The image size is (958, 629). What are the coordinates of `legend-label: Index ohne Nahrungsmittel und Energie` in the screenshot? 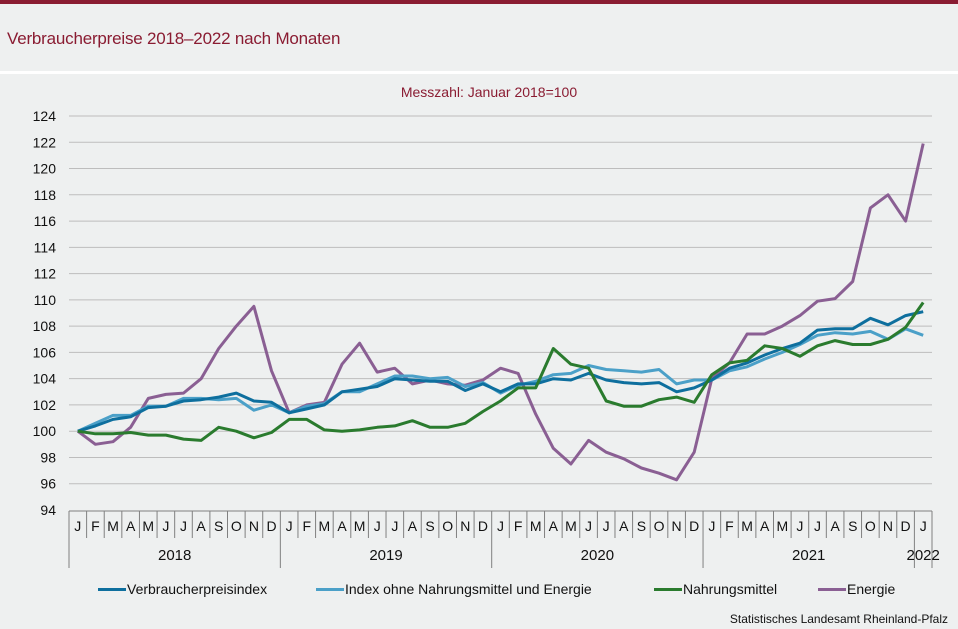 It's located at (468, 589).